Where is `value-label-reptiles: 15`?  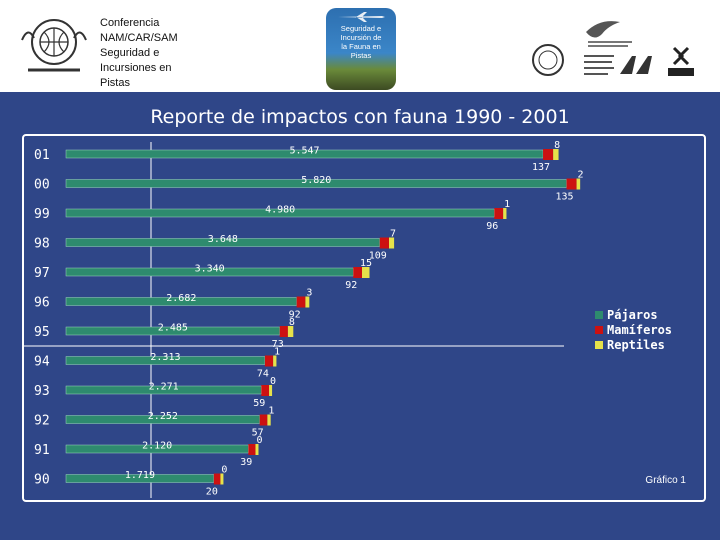
value-label-reptiles: 15 is located at coordinates (366, 263).